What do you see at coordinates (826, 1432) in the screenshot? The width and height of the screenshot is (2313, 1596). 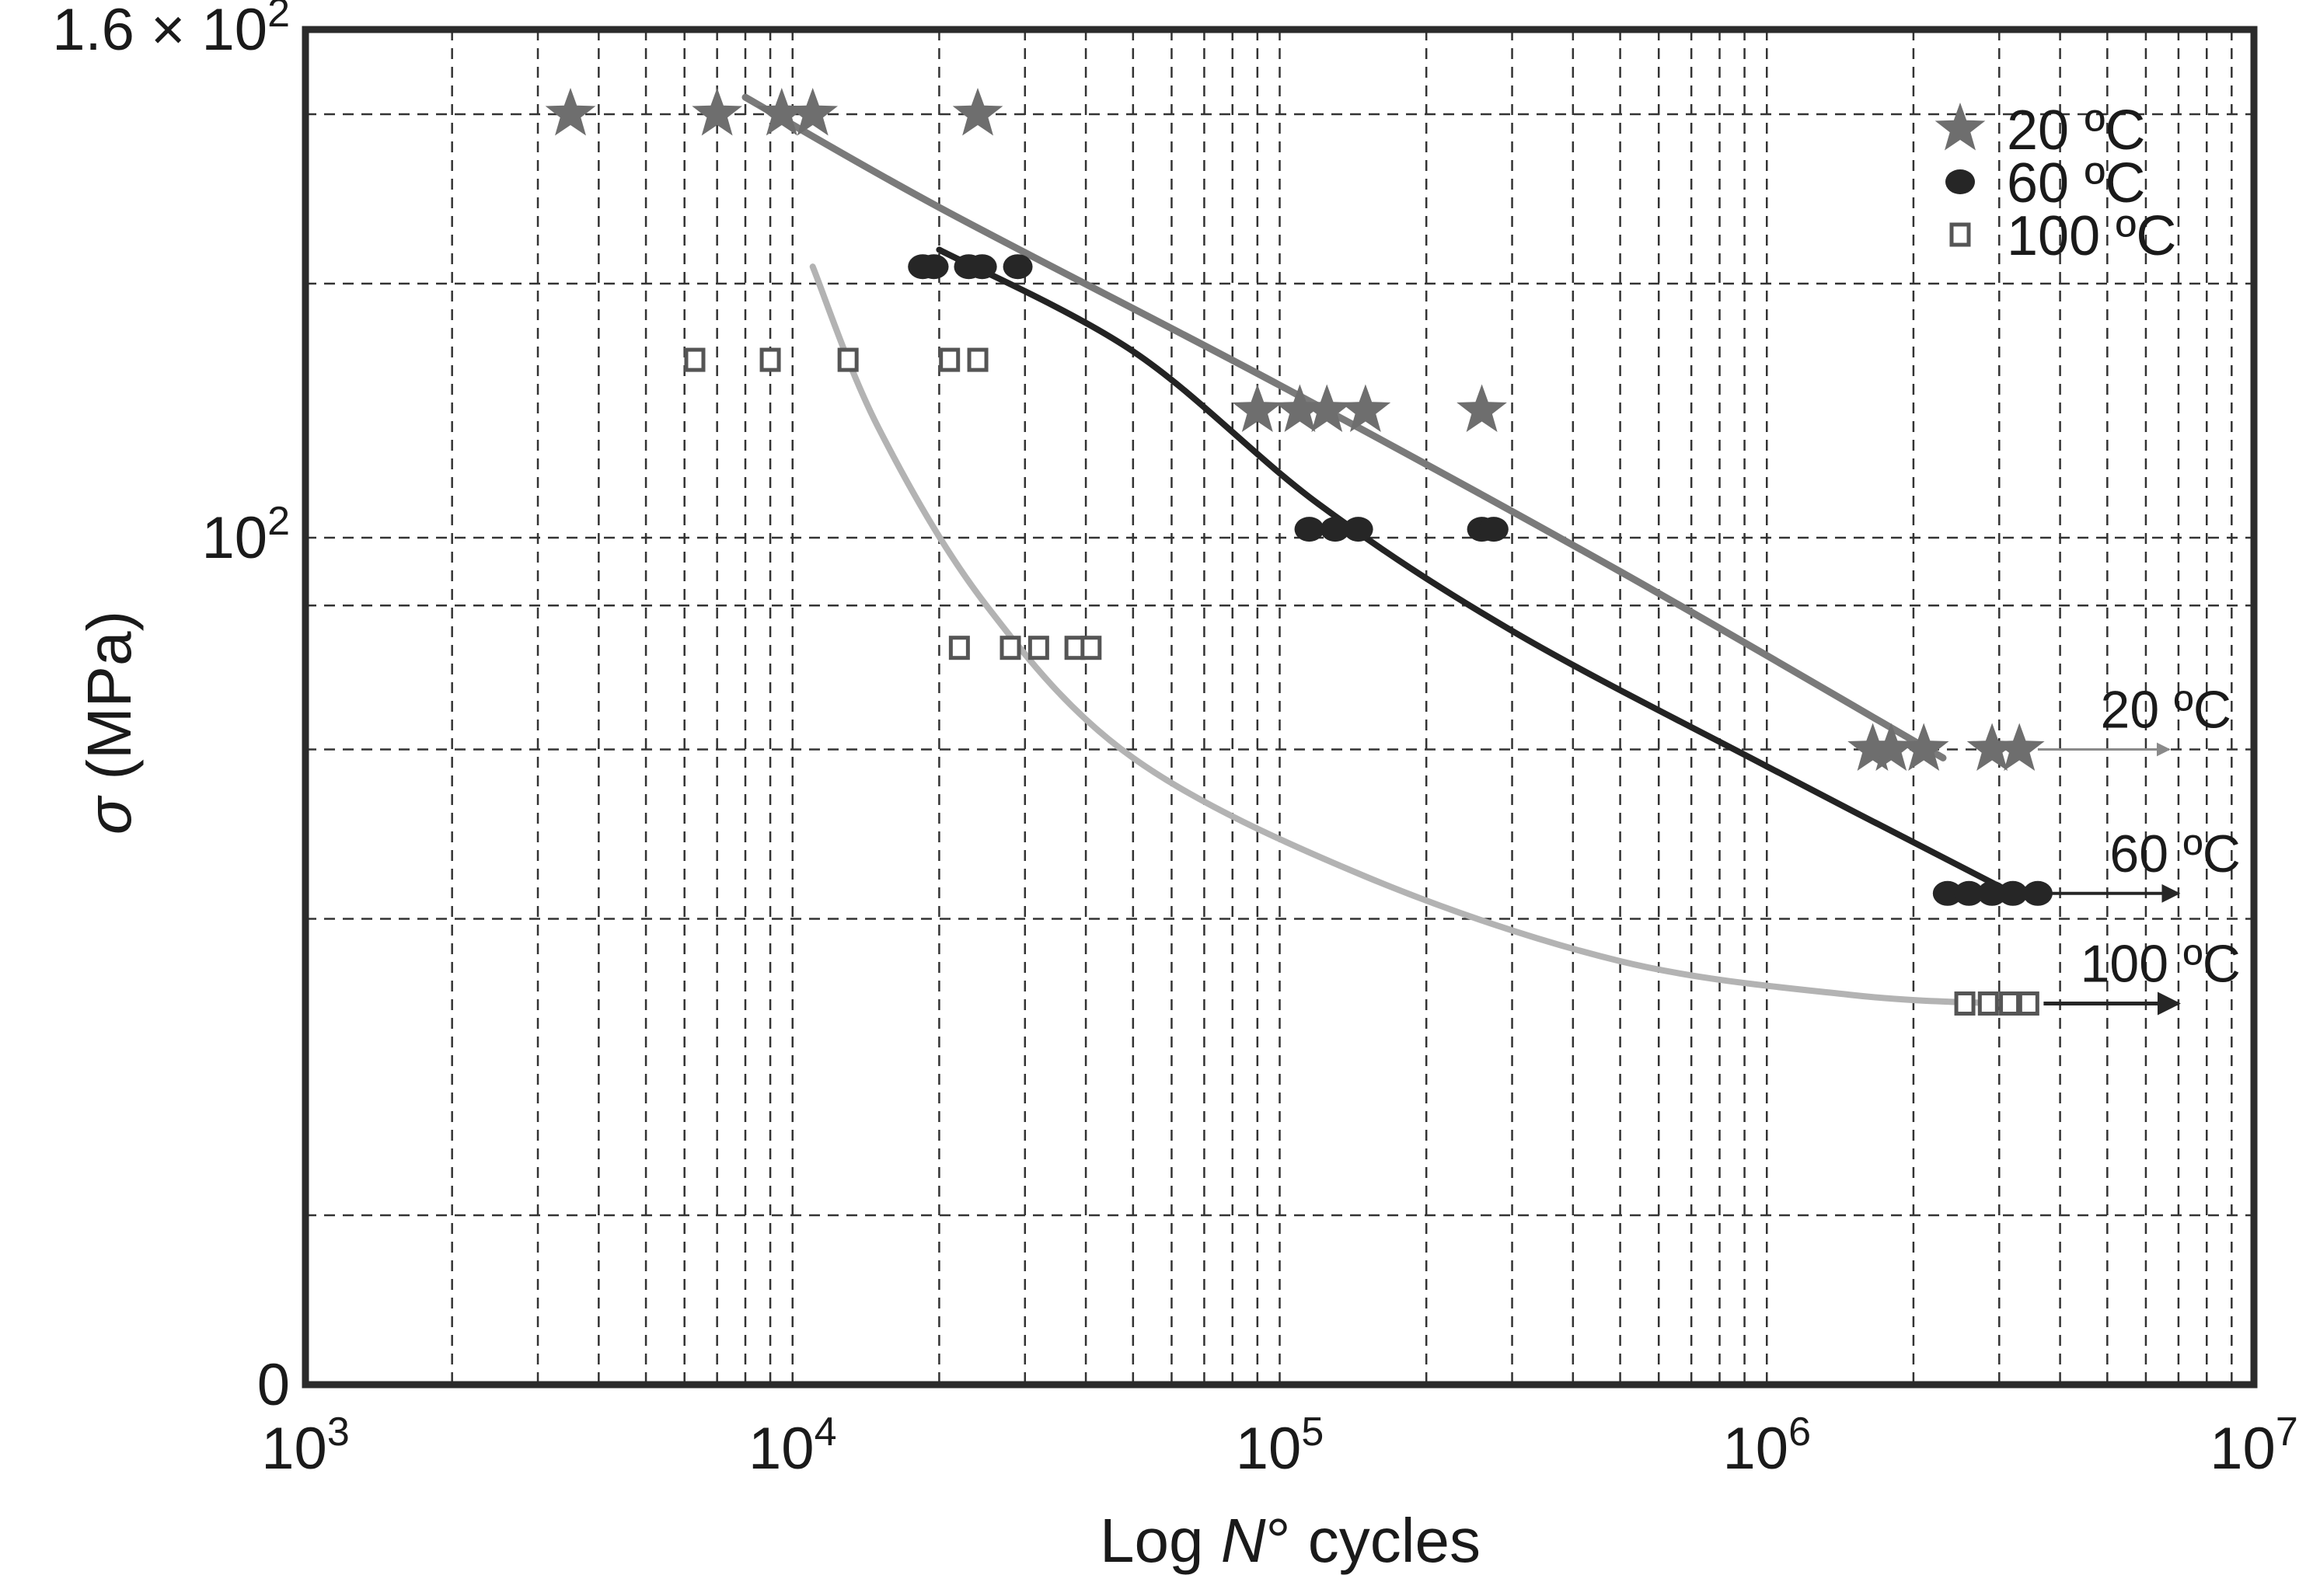 I see `x-tick-exp: 4` at bounding box center [826, 1432].